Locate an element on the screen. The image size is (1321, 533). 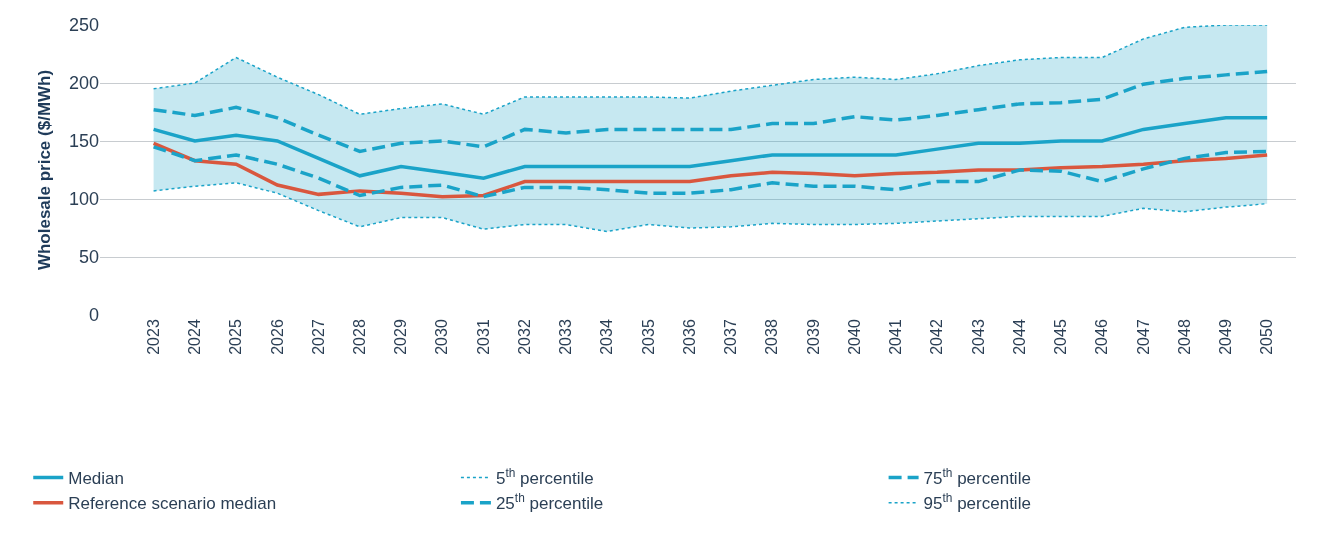
x-tick-label: 2035 is located at coordinates (648, 337).